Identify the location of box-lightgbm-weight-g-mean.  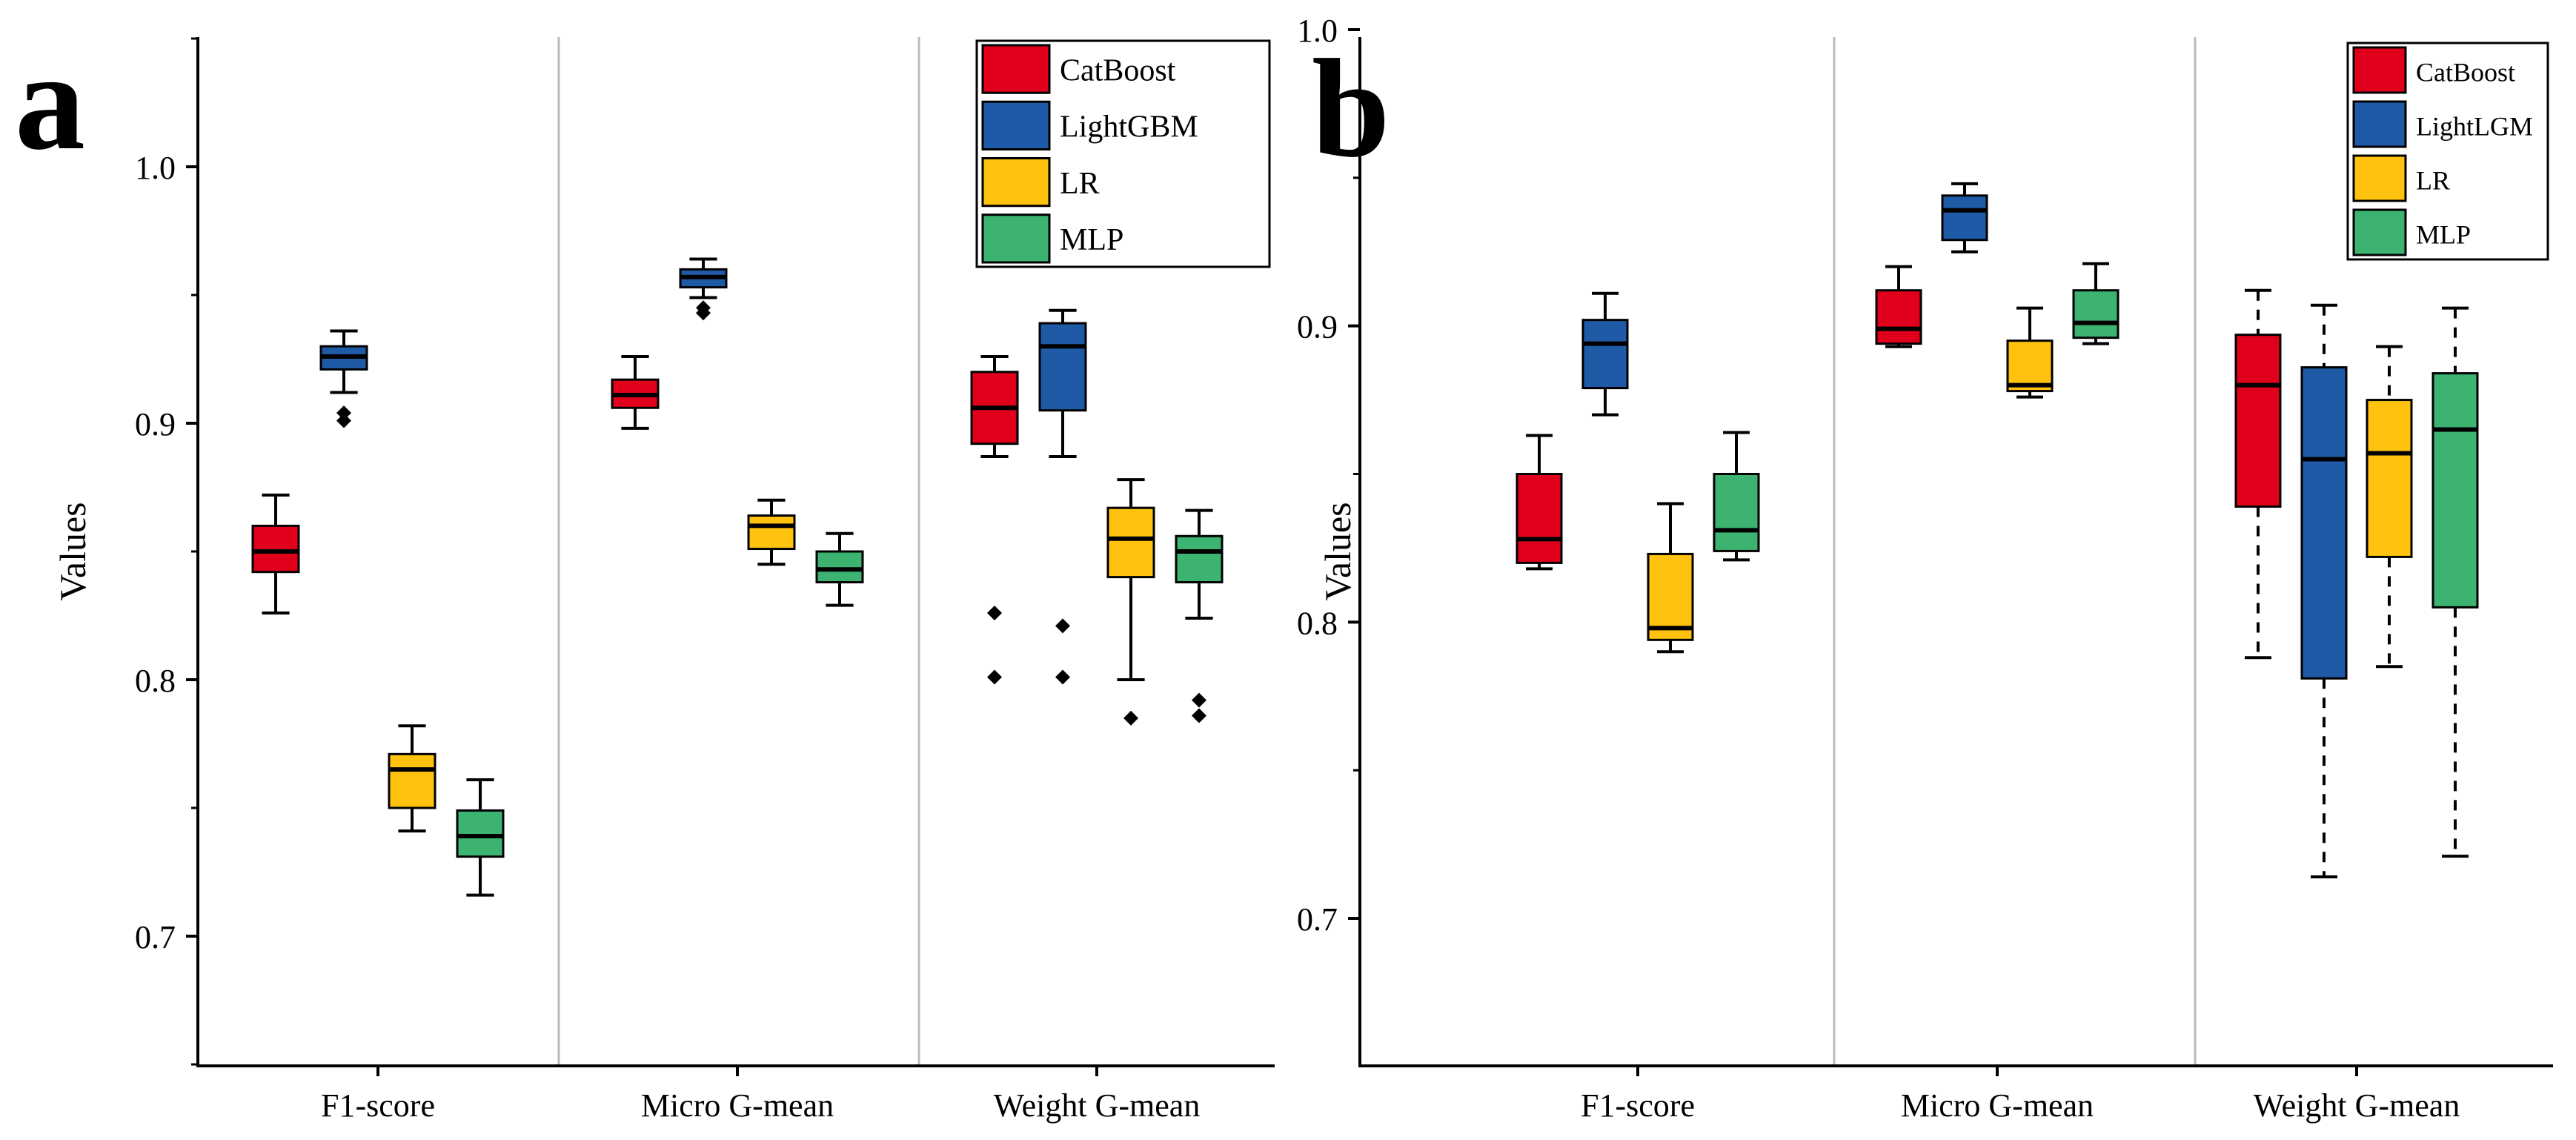
(1062, 496).